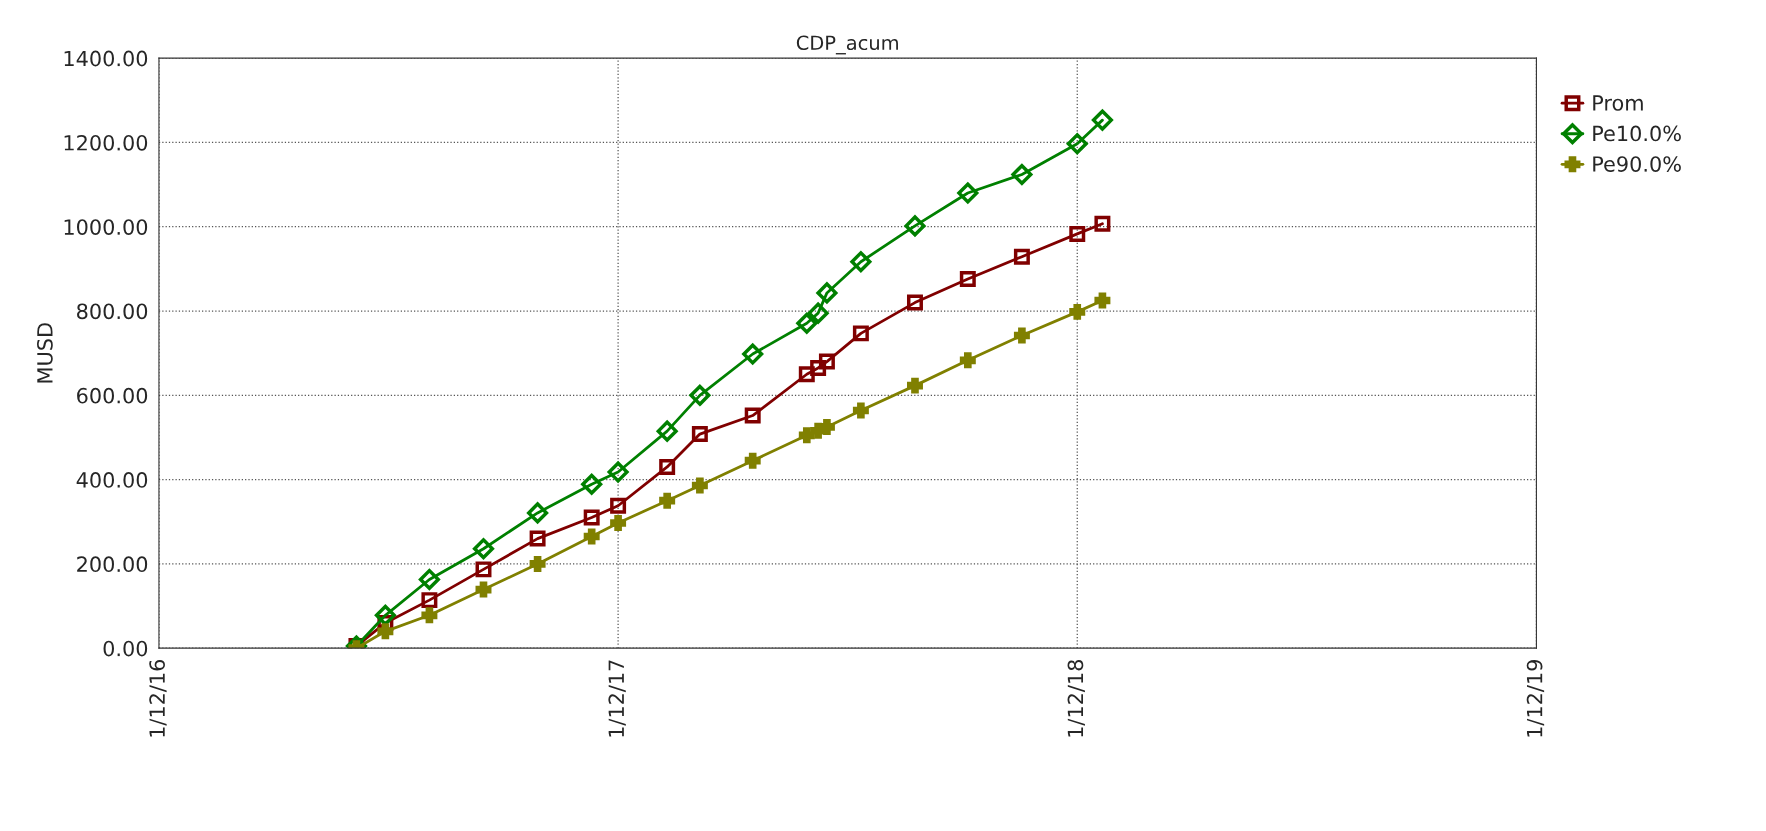 The width and height of the screenshot is (1766, 831). I want to click on y-tick-label: 1000.00, so click(106, 227).